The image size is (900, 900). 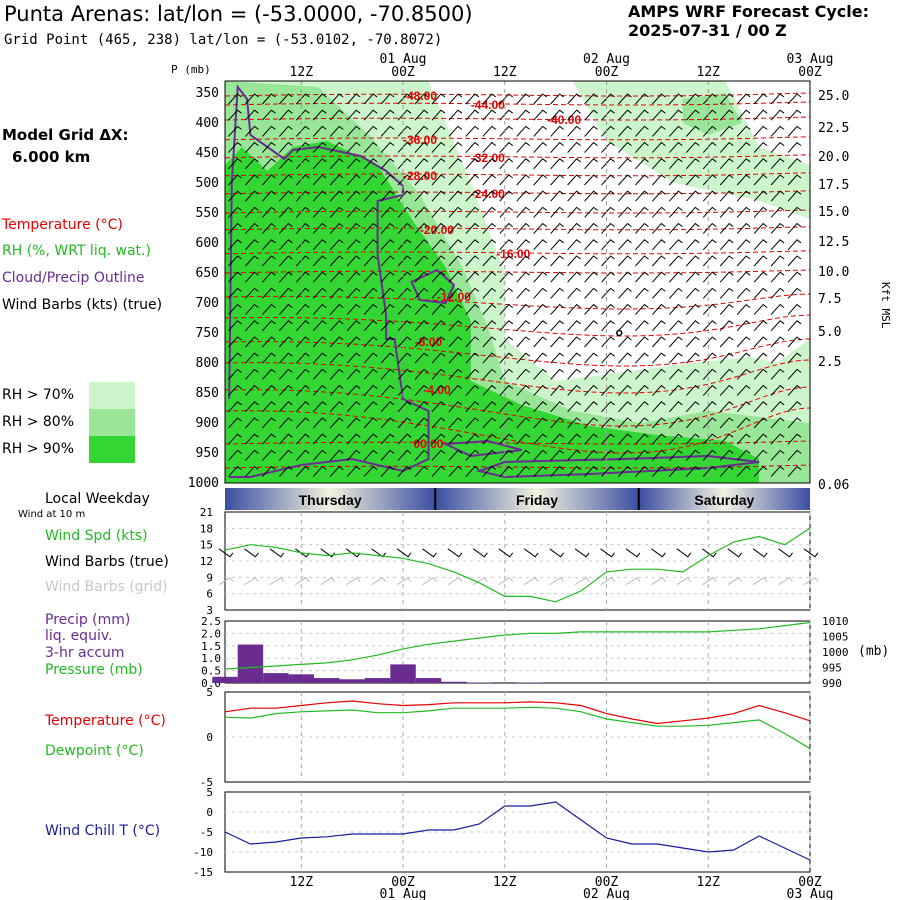 I want to click on cloud-outline-main, so click(x=329, y=281).